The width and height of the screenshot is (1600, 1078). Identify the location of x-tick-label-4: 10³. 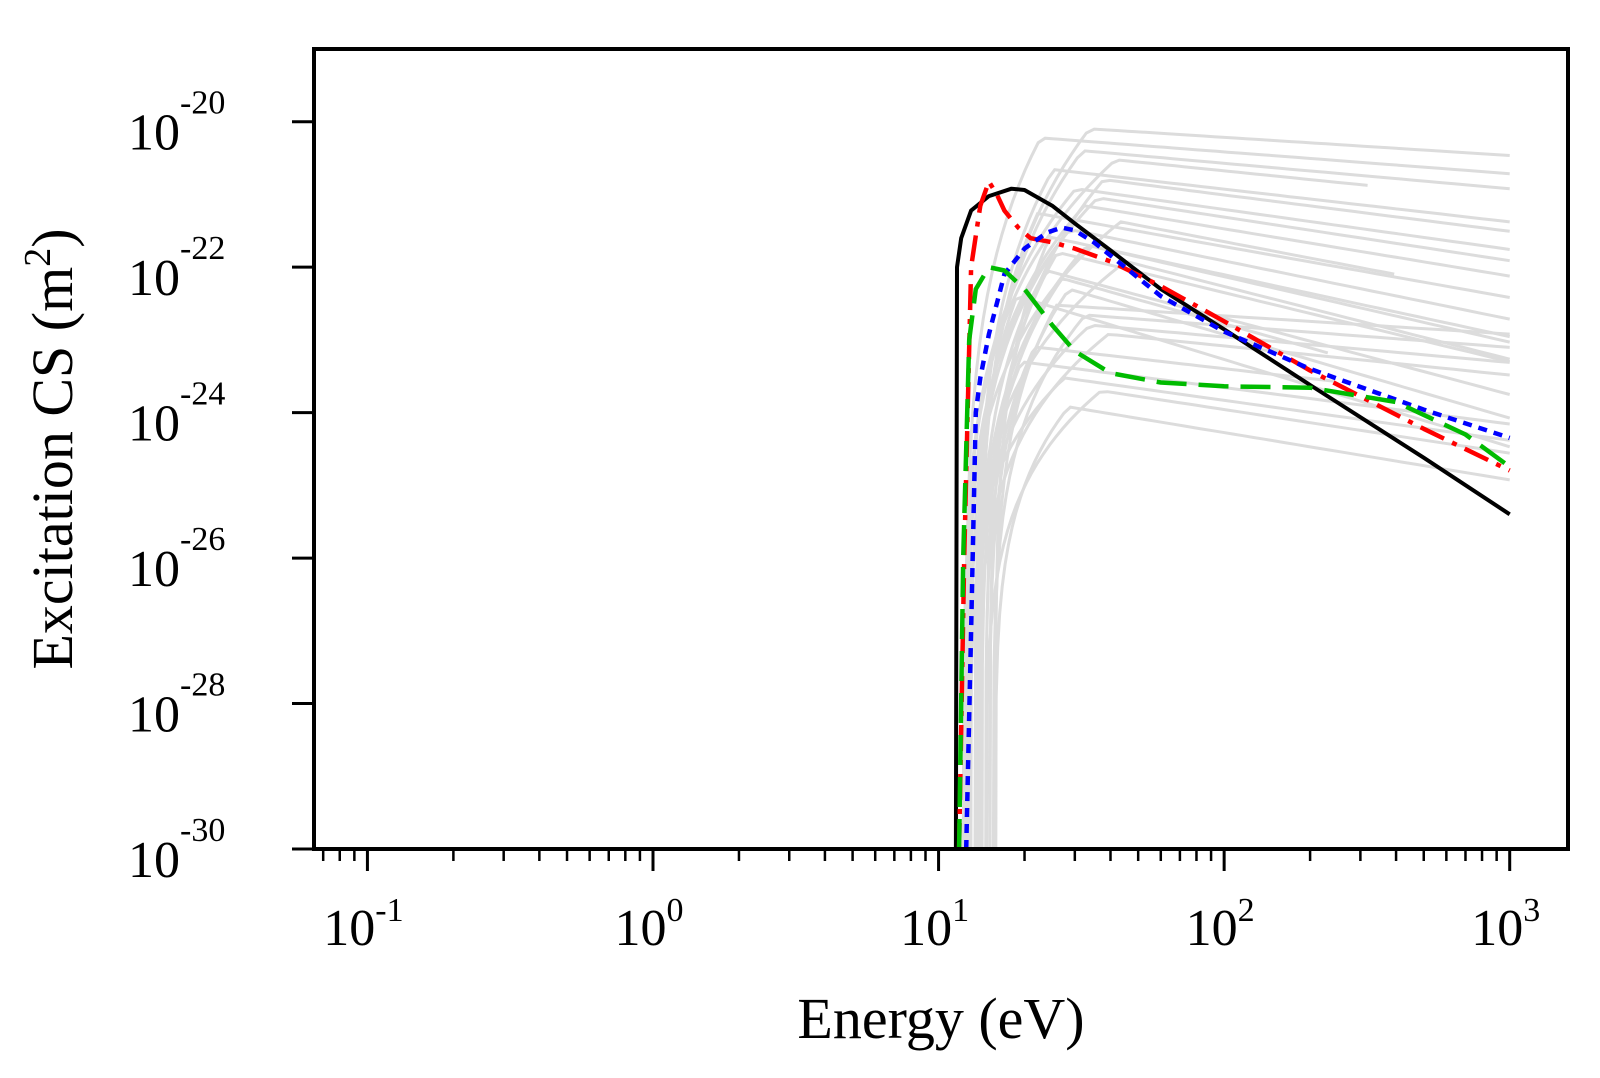
(1505, 924).